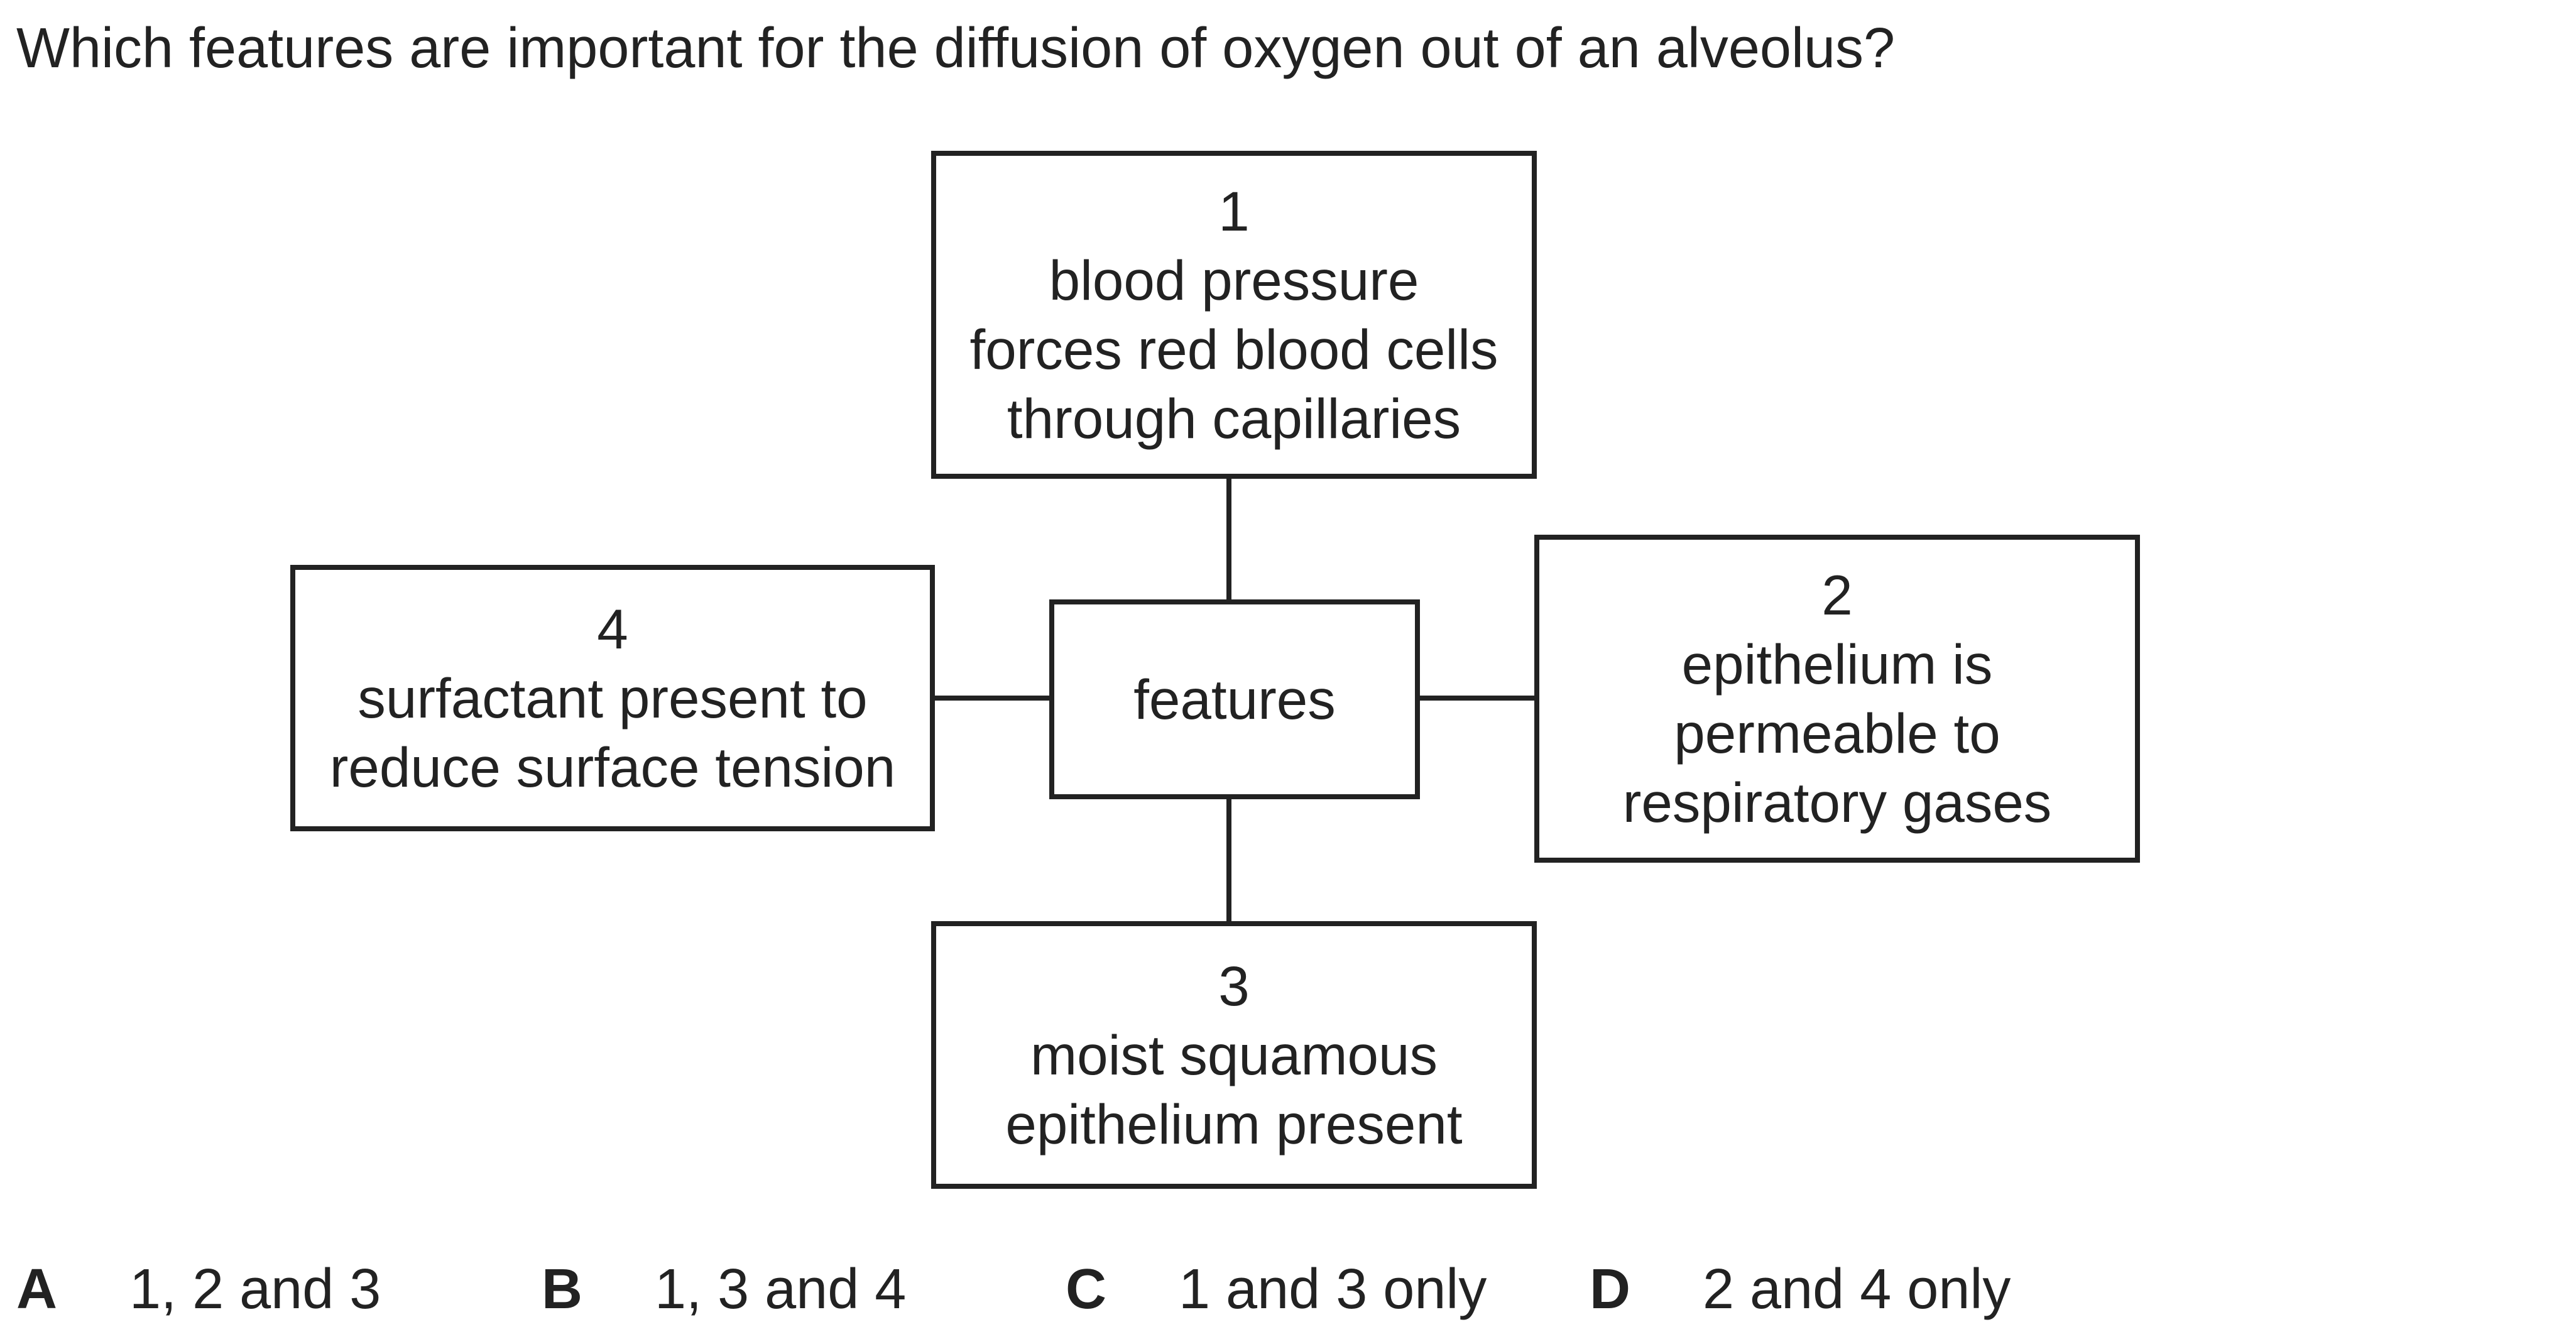 The image size is (2576, 1344). What do you see at coordinates (1333, 1289) in the screenshot?
I see `option-c-text: 1 and 3 only` at bounding box center [1333, 1289].